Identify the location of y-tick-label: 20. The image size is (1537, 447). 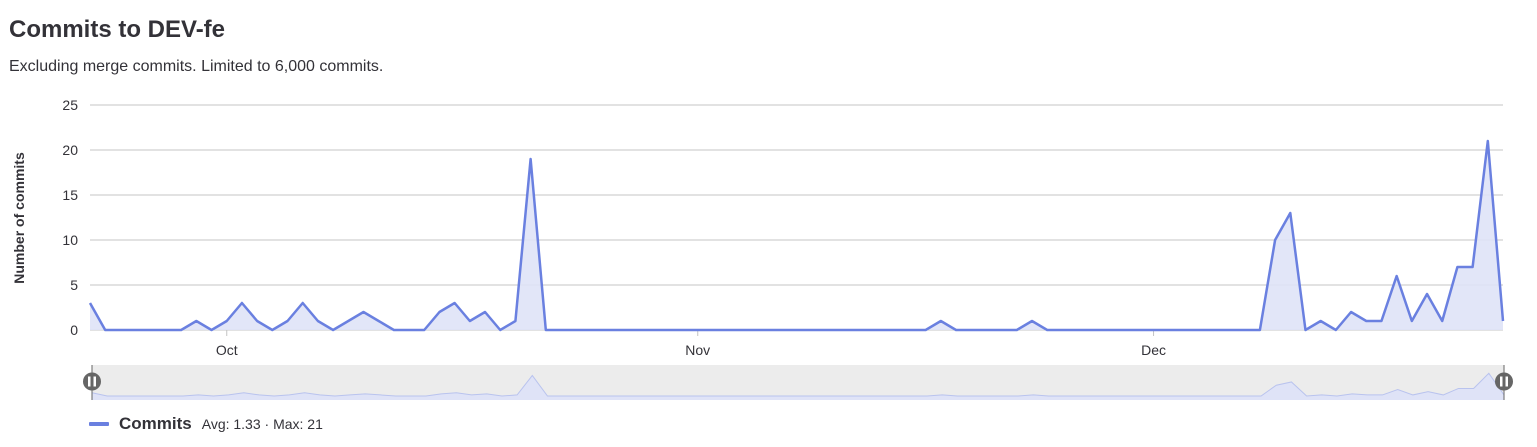
(70, 150).